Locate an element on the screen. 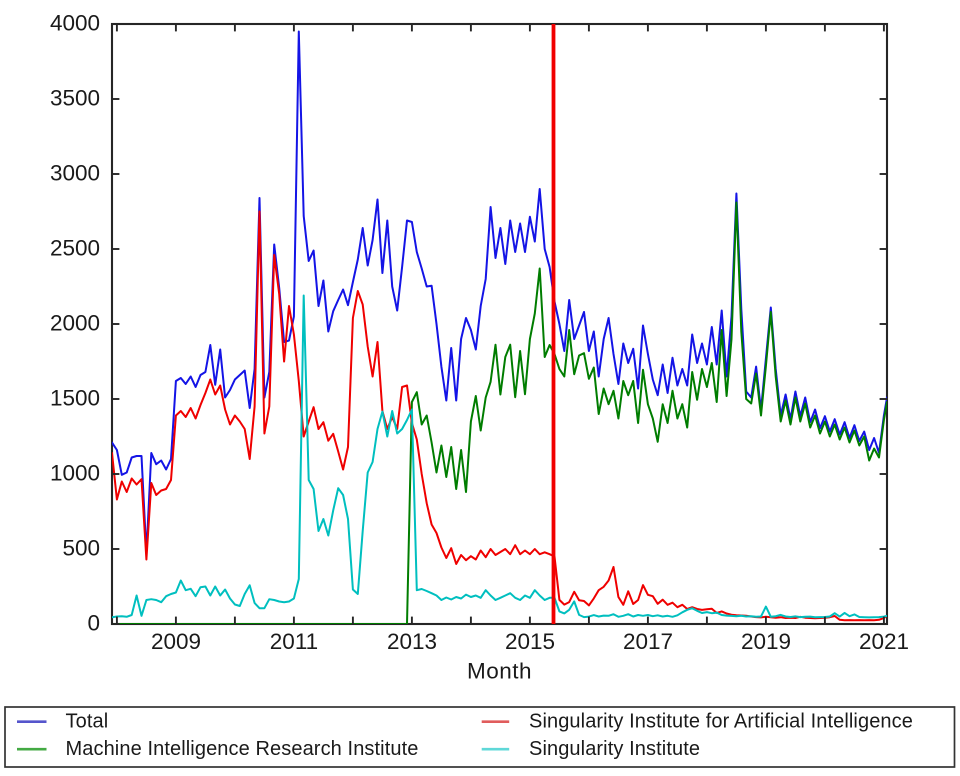  svg-text: 2013 is located at coordinates (412, 641).